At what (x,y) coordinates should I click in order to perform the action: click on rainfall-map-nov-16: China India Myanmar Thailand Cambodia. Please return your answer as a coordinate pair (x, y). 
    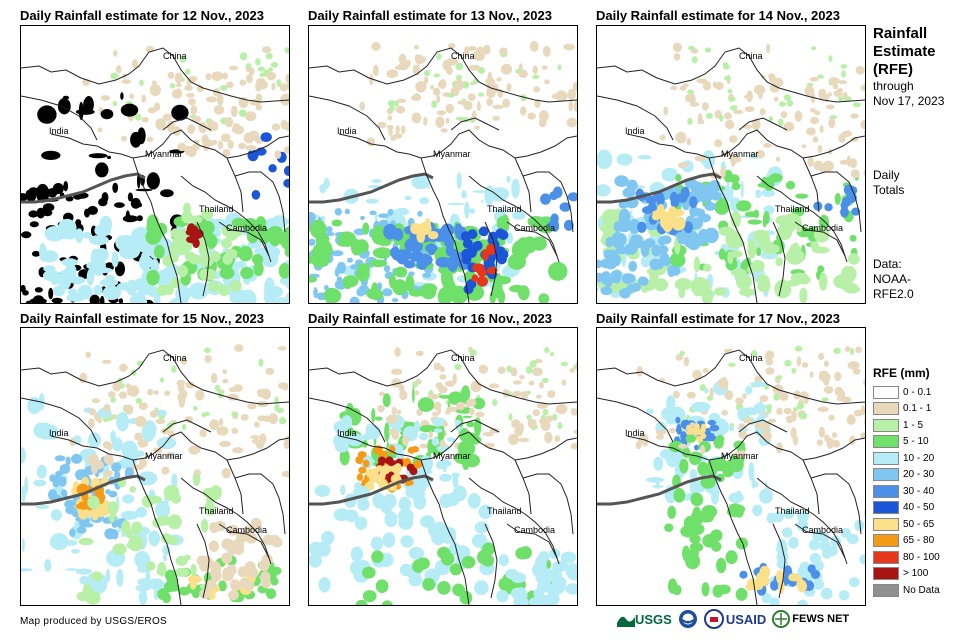
    Looking at the image, I should click on (443, 466).